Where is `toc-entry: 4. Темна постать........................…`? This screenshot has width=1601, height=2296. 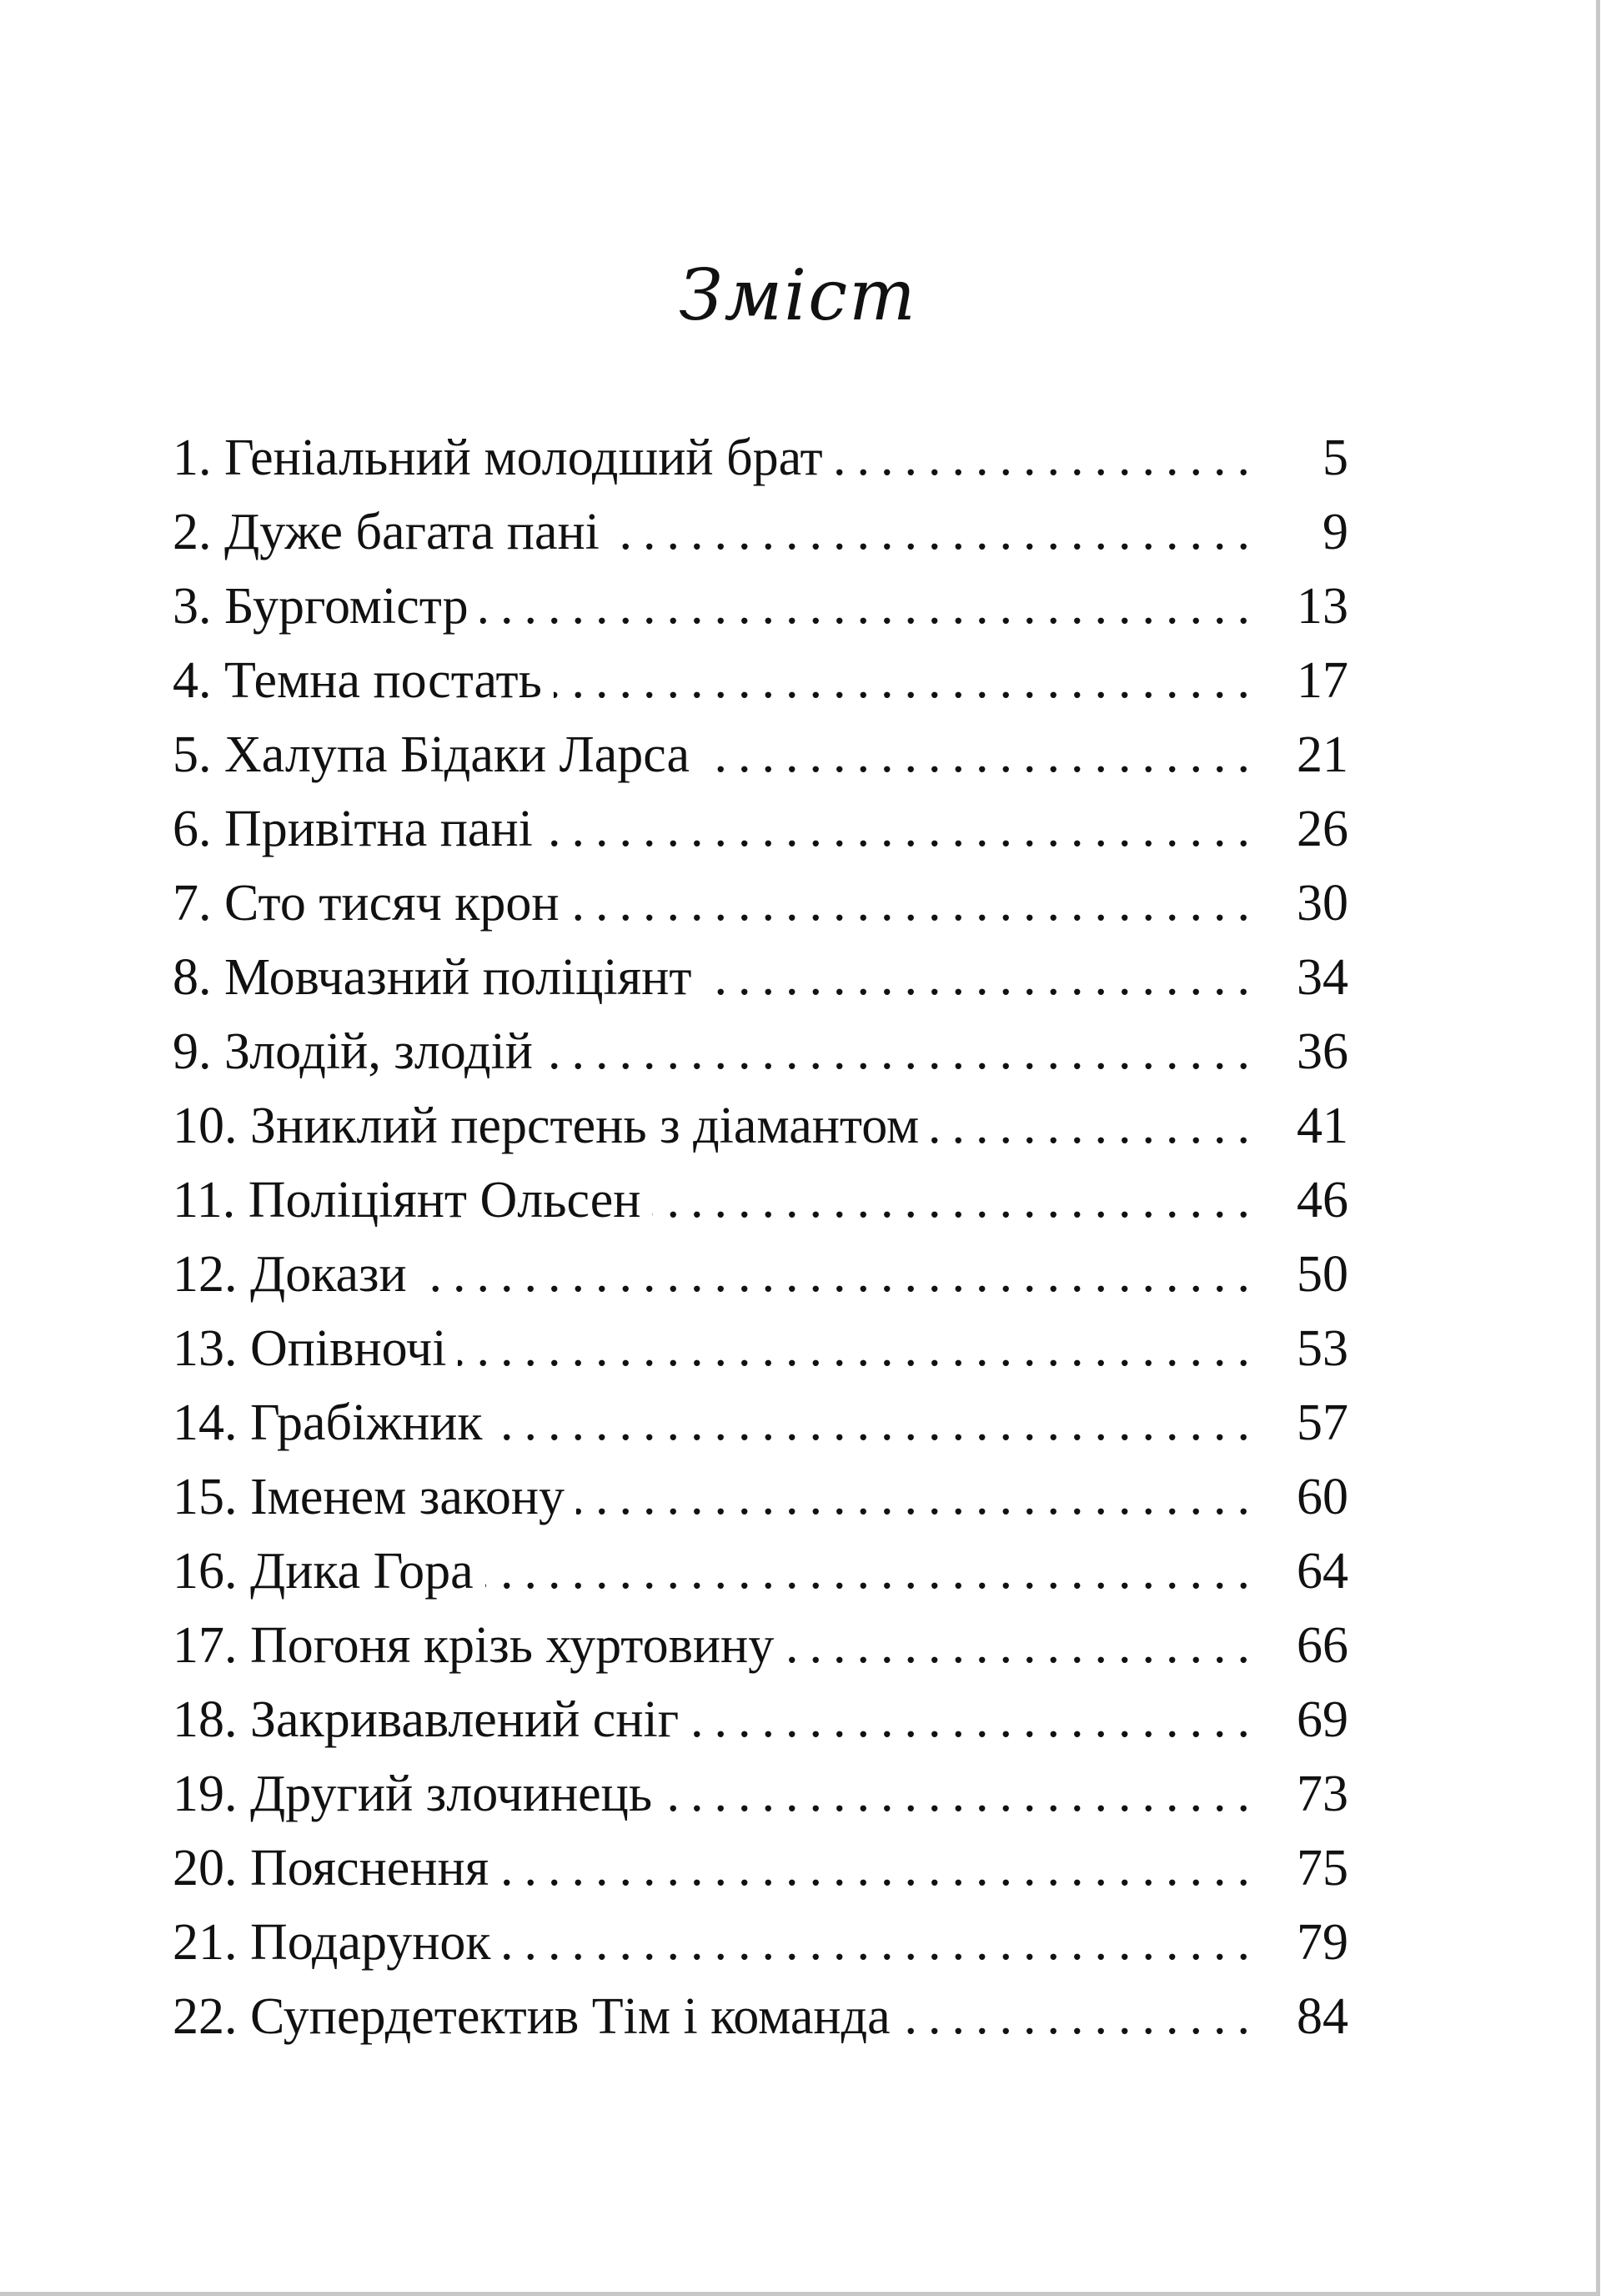
toc-entry: 4. Темна постать........................… is located at coordinates (760, 681).